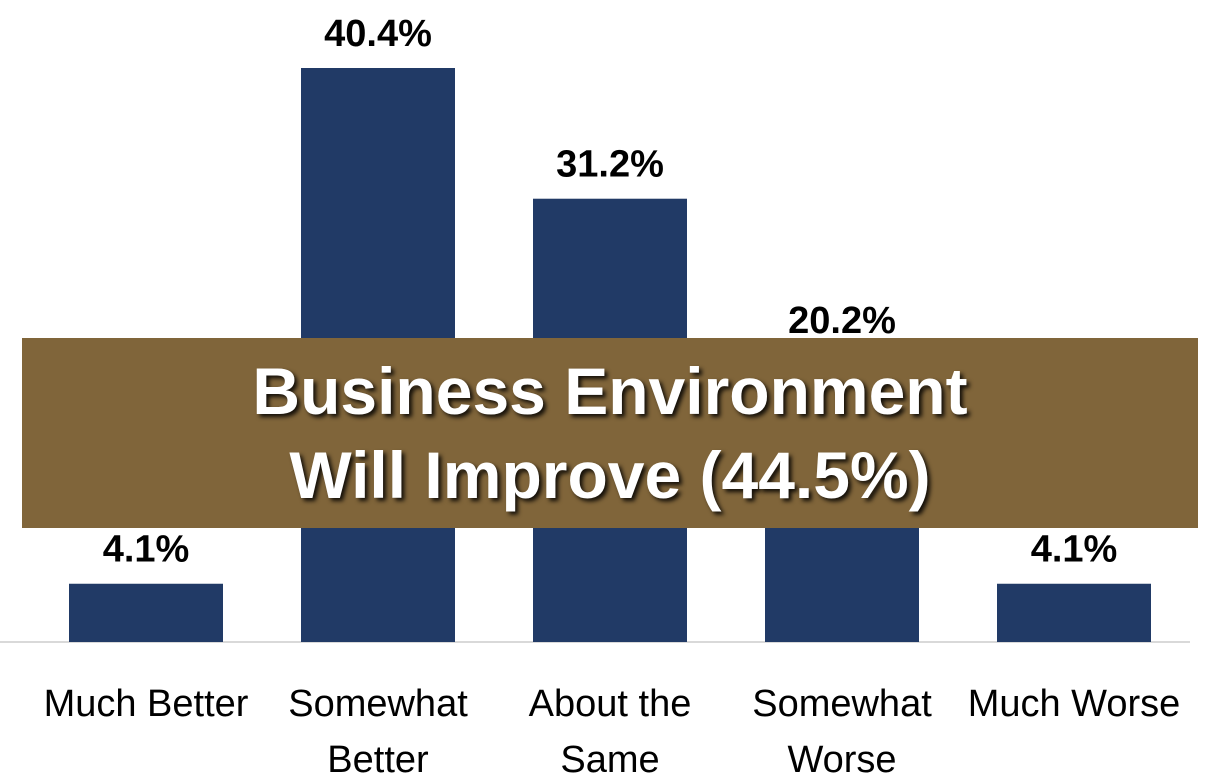 The image size is (1206, 782). Describe the element at coordinates (841, 758) in the screenshot. I see `category-label-3-1: Worse` at that location.